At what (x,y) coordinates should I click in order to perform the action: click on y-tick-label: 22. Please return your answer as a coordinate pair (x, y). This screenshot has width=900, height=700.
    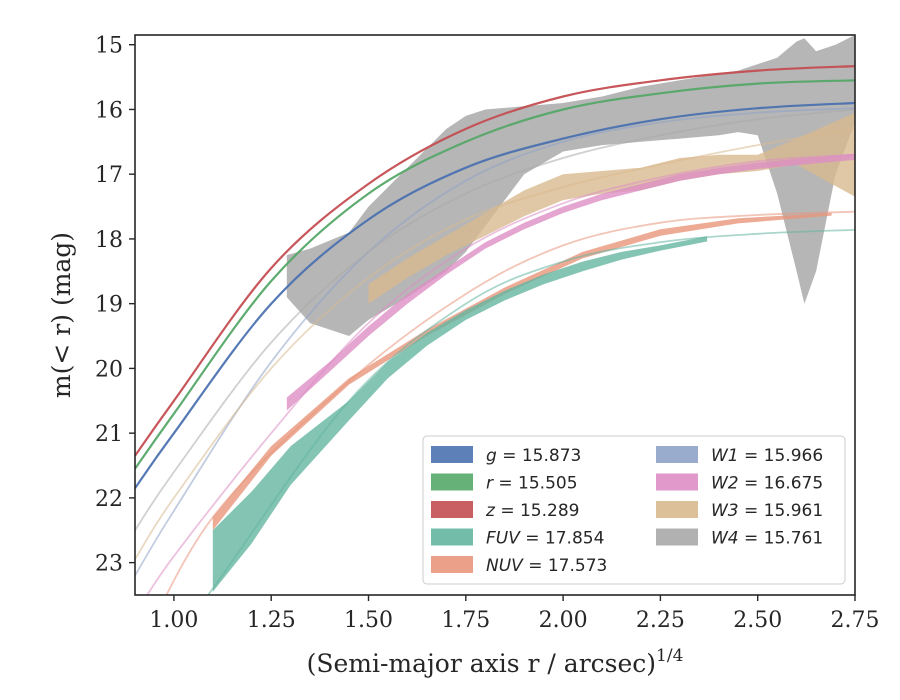
    Looking at the image, I should click on (109, 499).